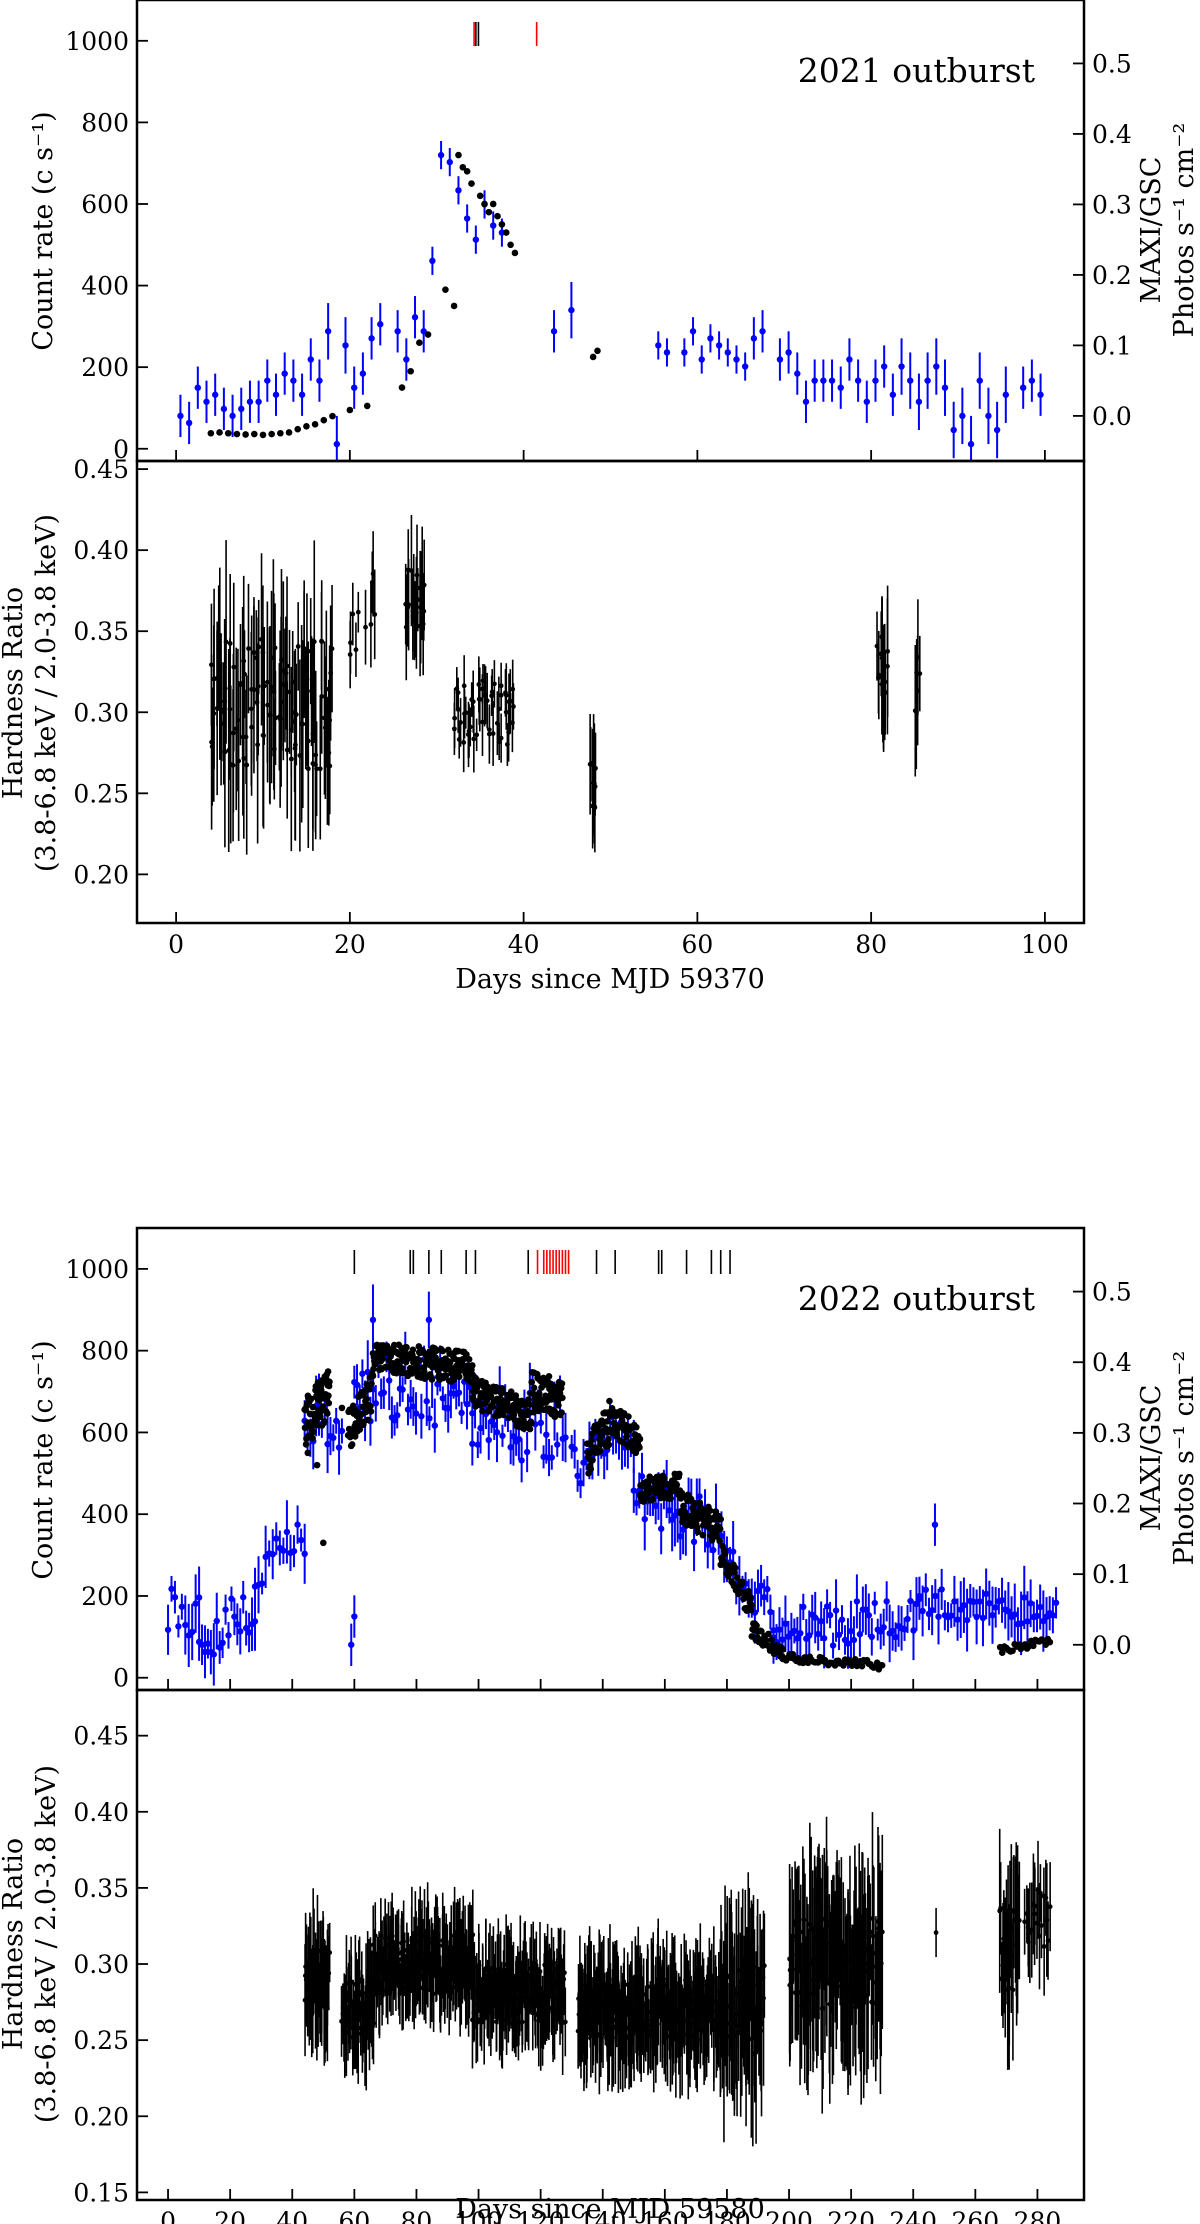  What do you see at coordinates (43, 1459) in the screenshot?
I see `f2-top-ylabel: Count rate (c s⁻¹)` at bounding box center [43, 1459].